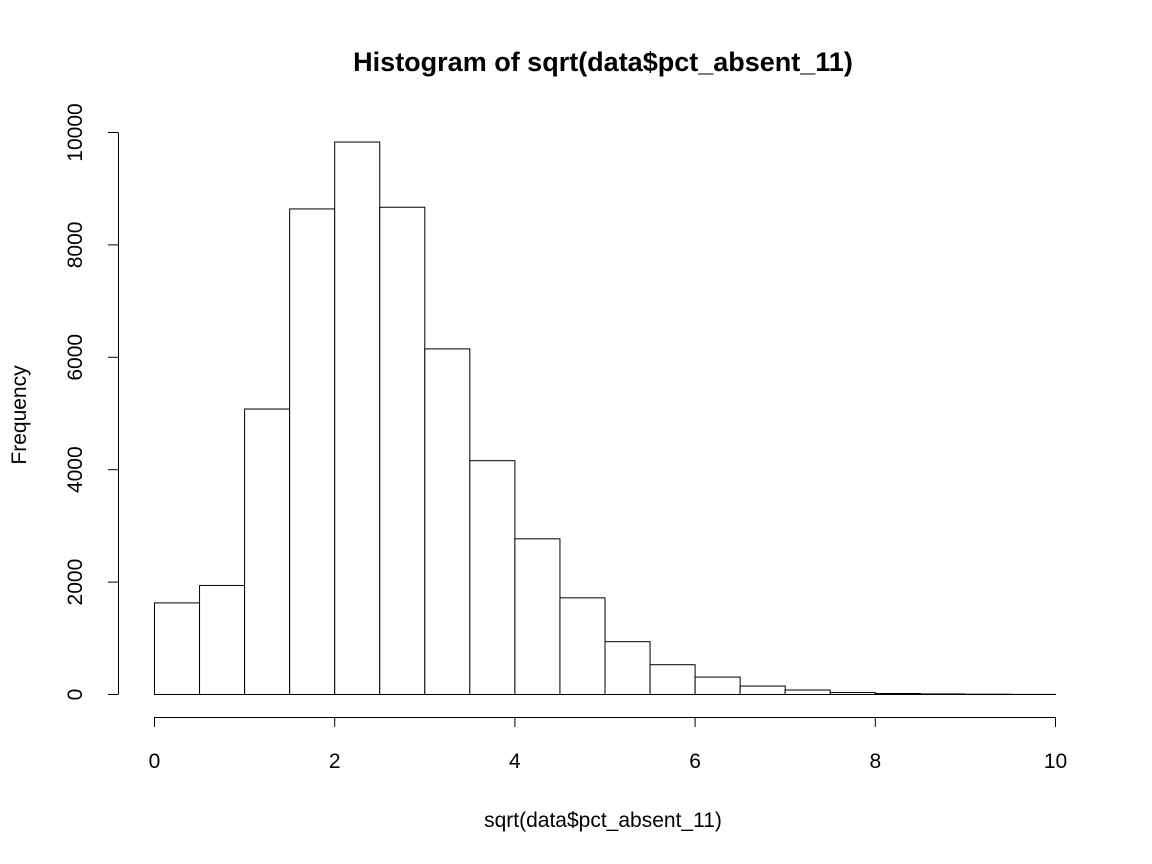 Image resolution: width=1152 pixels, height=864 pixels. I want to click on y-tick-label: 2000, so click(75, 582).